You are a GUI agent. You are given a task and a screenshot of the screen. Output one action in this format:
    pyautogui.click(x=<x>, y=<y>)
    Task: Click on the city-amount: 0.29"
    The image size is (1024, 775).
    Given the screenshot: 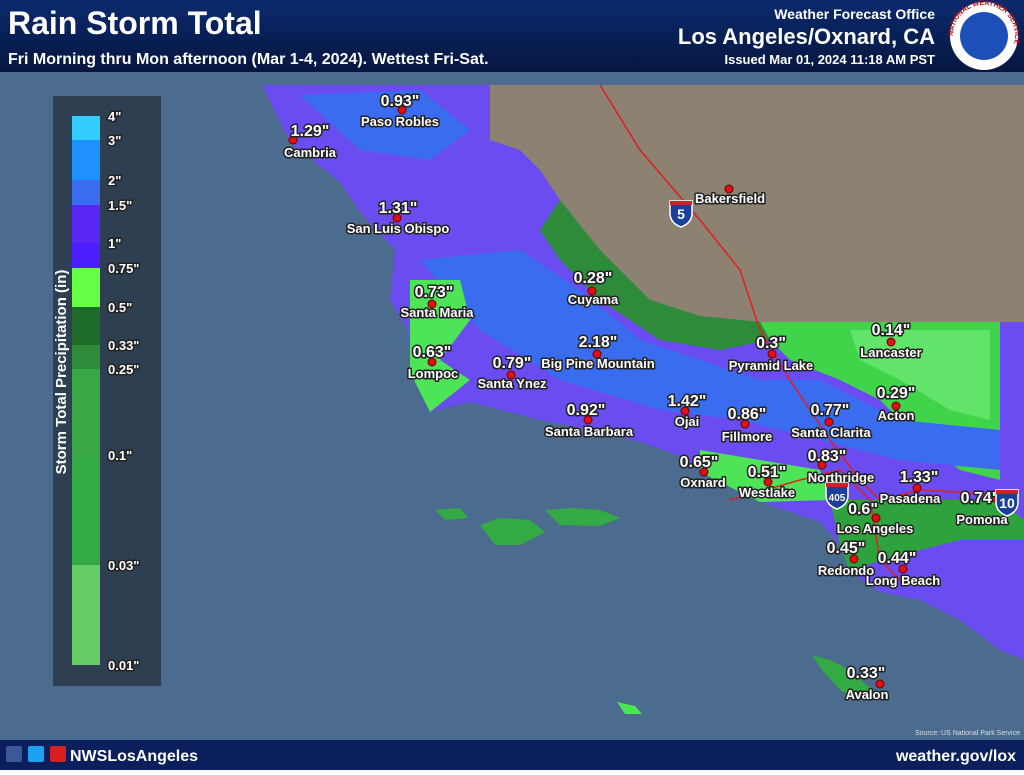 What is the action you would take?
    pyautogui.click(x=896, y=393)
    